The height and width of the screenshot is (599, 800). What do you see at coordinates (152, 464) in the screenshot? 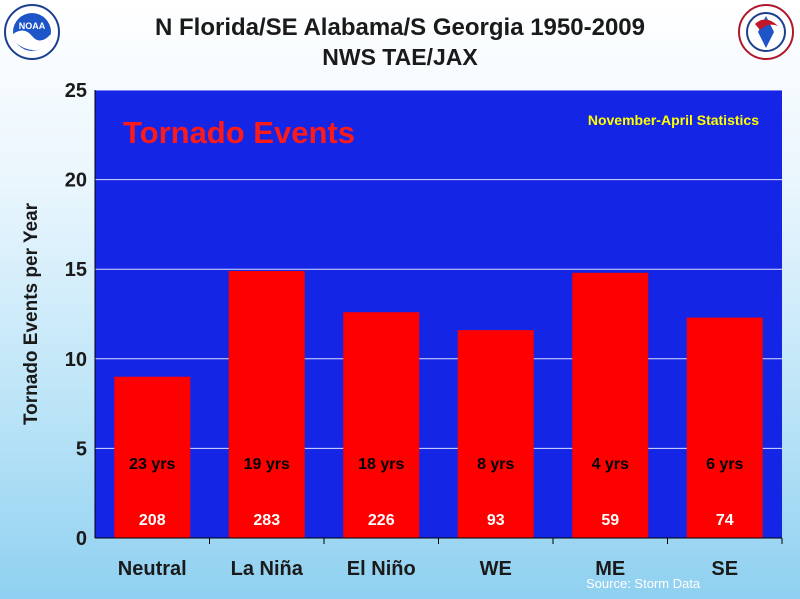
I see `years-label: 23 yrs` at bounding box center [152, 464].